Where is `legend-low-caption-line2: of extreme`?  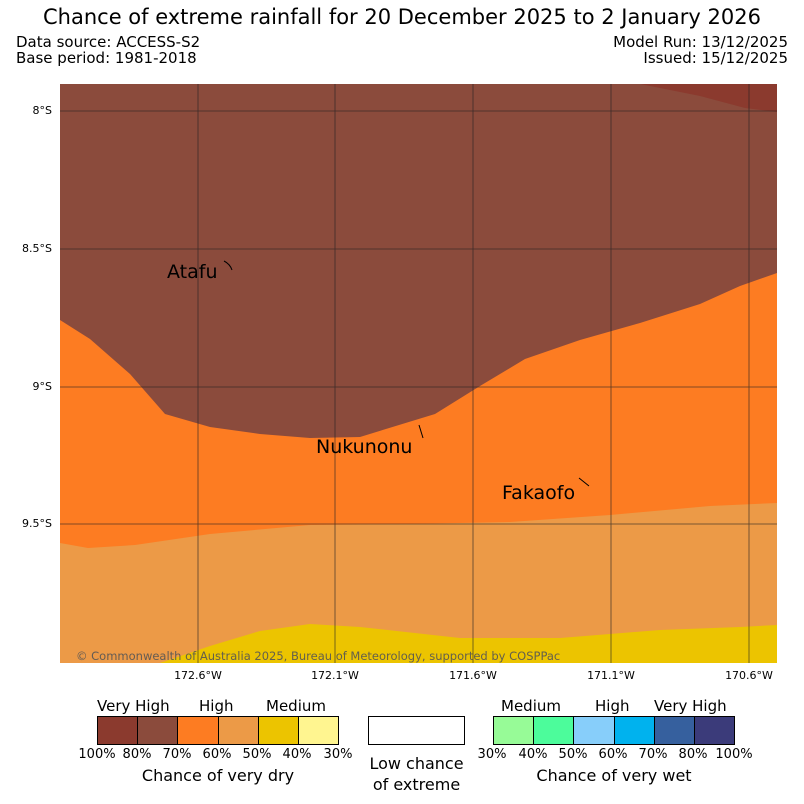
legend-low-caption-line2: of extreme is located at coordinates (416, 784).